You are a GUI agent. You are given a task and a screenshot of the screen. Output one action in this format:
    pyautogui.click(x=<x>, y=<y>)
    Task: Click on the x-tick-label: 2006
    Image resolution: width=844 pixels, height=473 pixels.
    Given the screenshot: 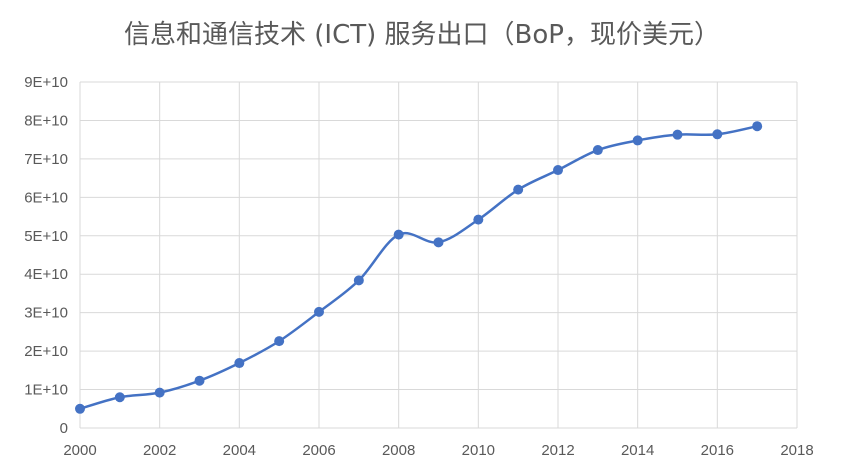 What is the action you would take?
    pyautogui.click(x=318, y=450)
    